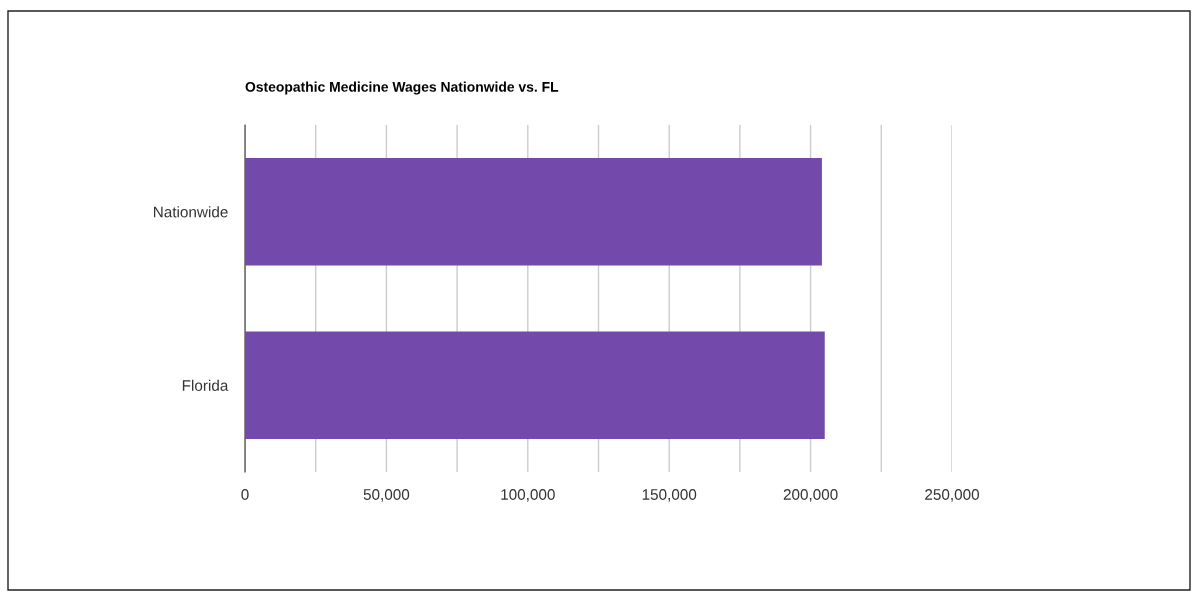 This screenshot has width=1200, height=600. What do you see at coordinates (810, 495) in the screenshot?
I see `x-tick-label: 200,000` at bounding box center [810, 495].